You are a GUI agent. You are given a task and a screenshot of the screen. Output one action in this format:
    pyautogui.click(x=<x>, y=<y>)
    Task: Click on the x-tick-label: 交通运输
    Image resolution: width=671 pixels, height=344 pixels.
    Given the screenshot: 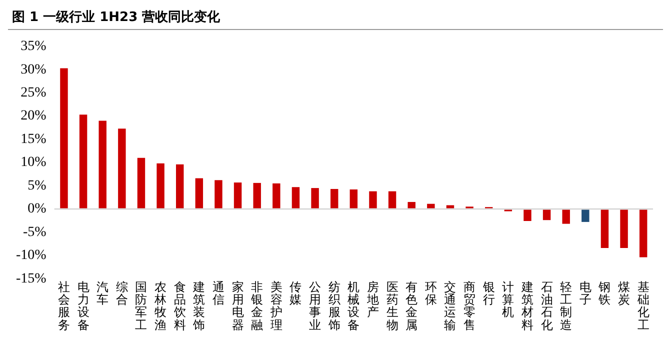 What is the action you would take?
    pyautogui.click(x=450, y=306)
    